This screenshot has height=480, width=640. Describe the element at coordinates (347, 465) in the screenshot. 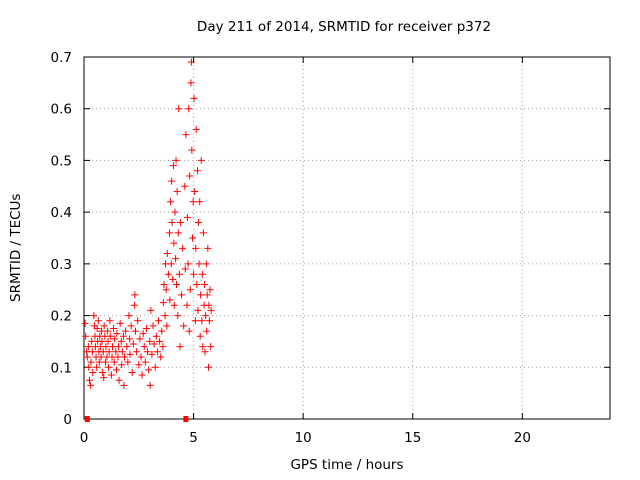

I see `x-axis-label: GPS time / hours` at that location.